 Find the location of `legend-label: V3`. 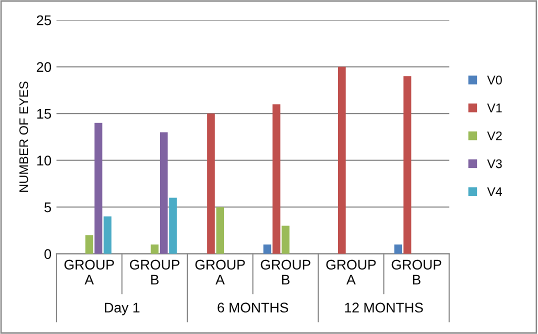

legend-label: V3 is located at coordinates (494, 163).